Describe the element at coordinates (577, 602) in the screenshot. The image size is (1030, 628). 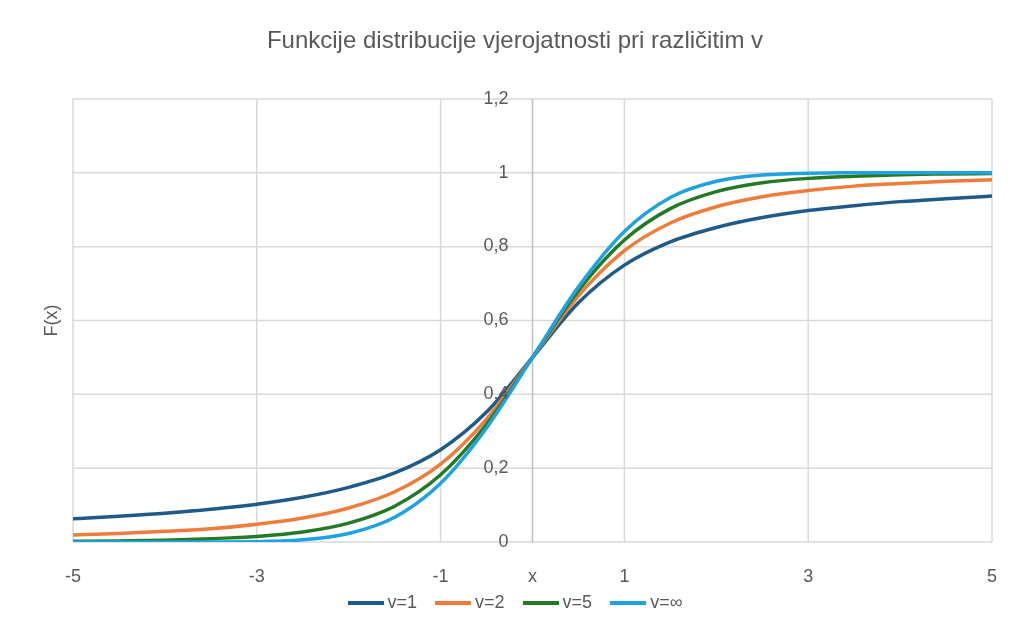
I see `legend-label: v=5` at that location.